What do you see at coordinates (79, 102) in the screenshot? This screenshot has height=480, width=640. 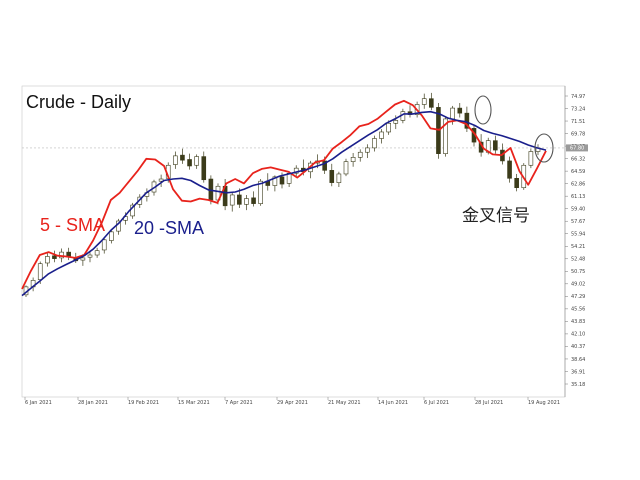 I see `chart-title: Crude - Daily` at bounding box center [79, 102].